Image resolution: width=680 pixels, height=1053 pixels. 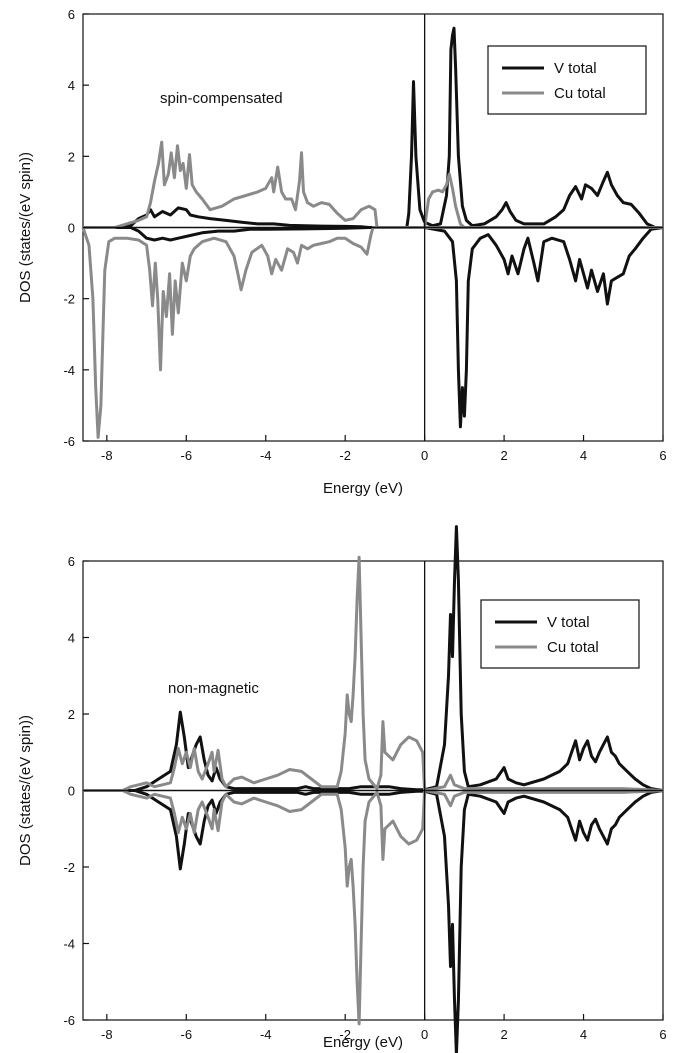 What do you see at coordinates (221, 98) in the screenshot?
I see `panel-annotation: spin-compensated` at bounding box center [221, 98].